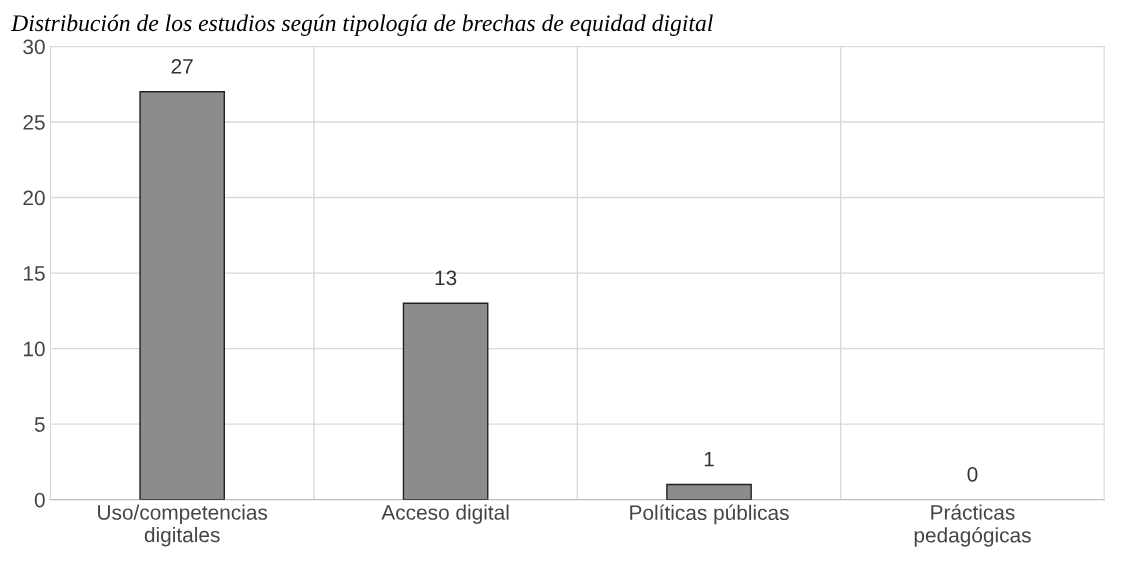 The image size is (1121, 581). I want to click on data-label: 27, so click(182, 66).